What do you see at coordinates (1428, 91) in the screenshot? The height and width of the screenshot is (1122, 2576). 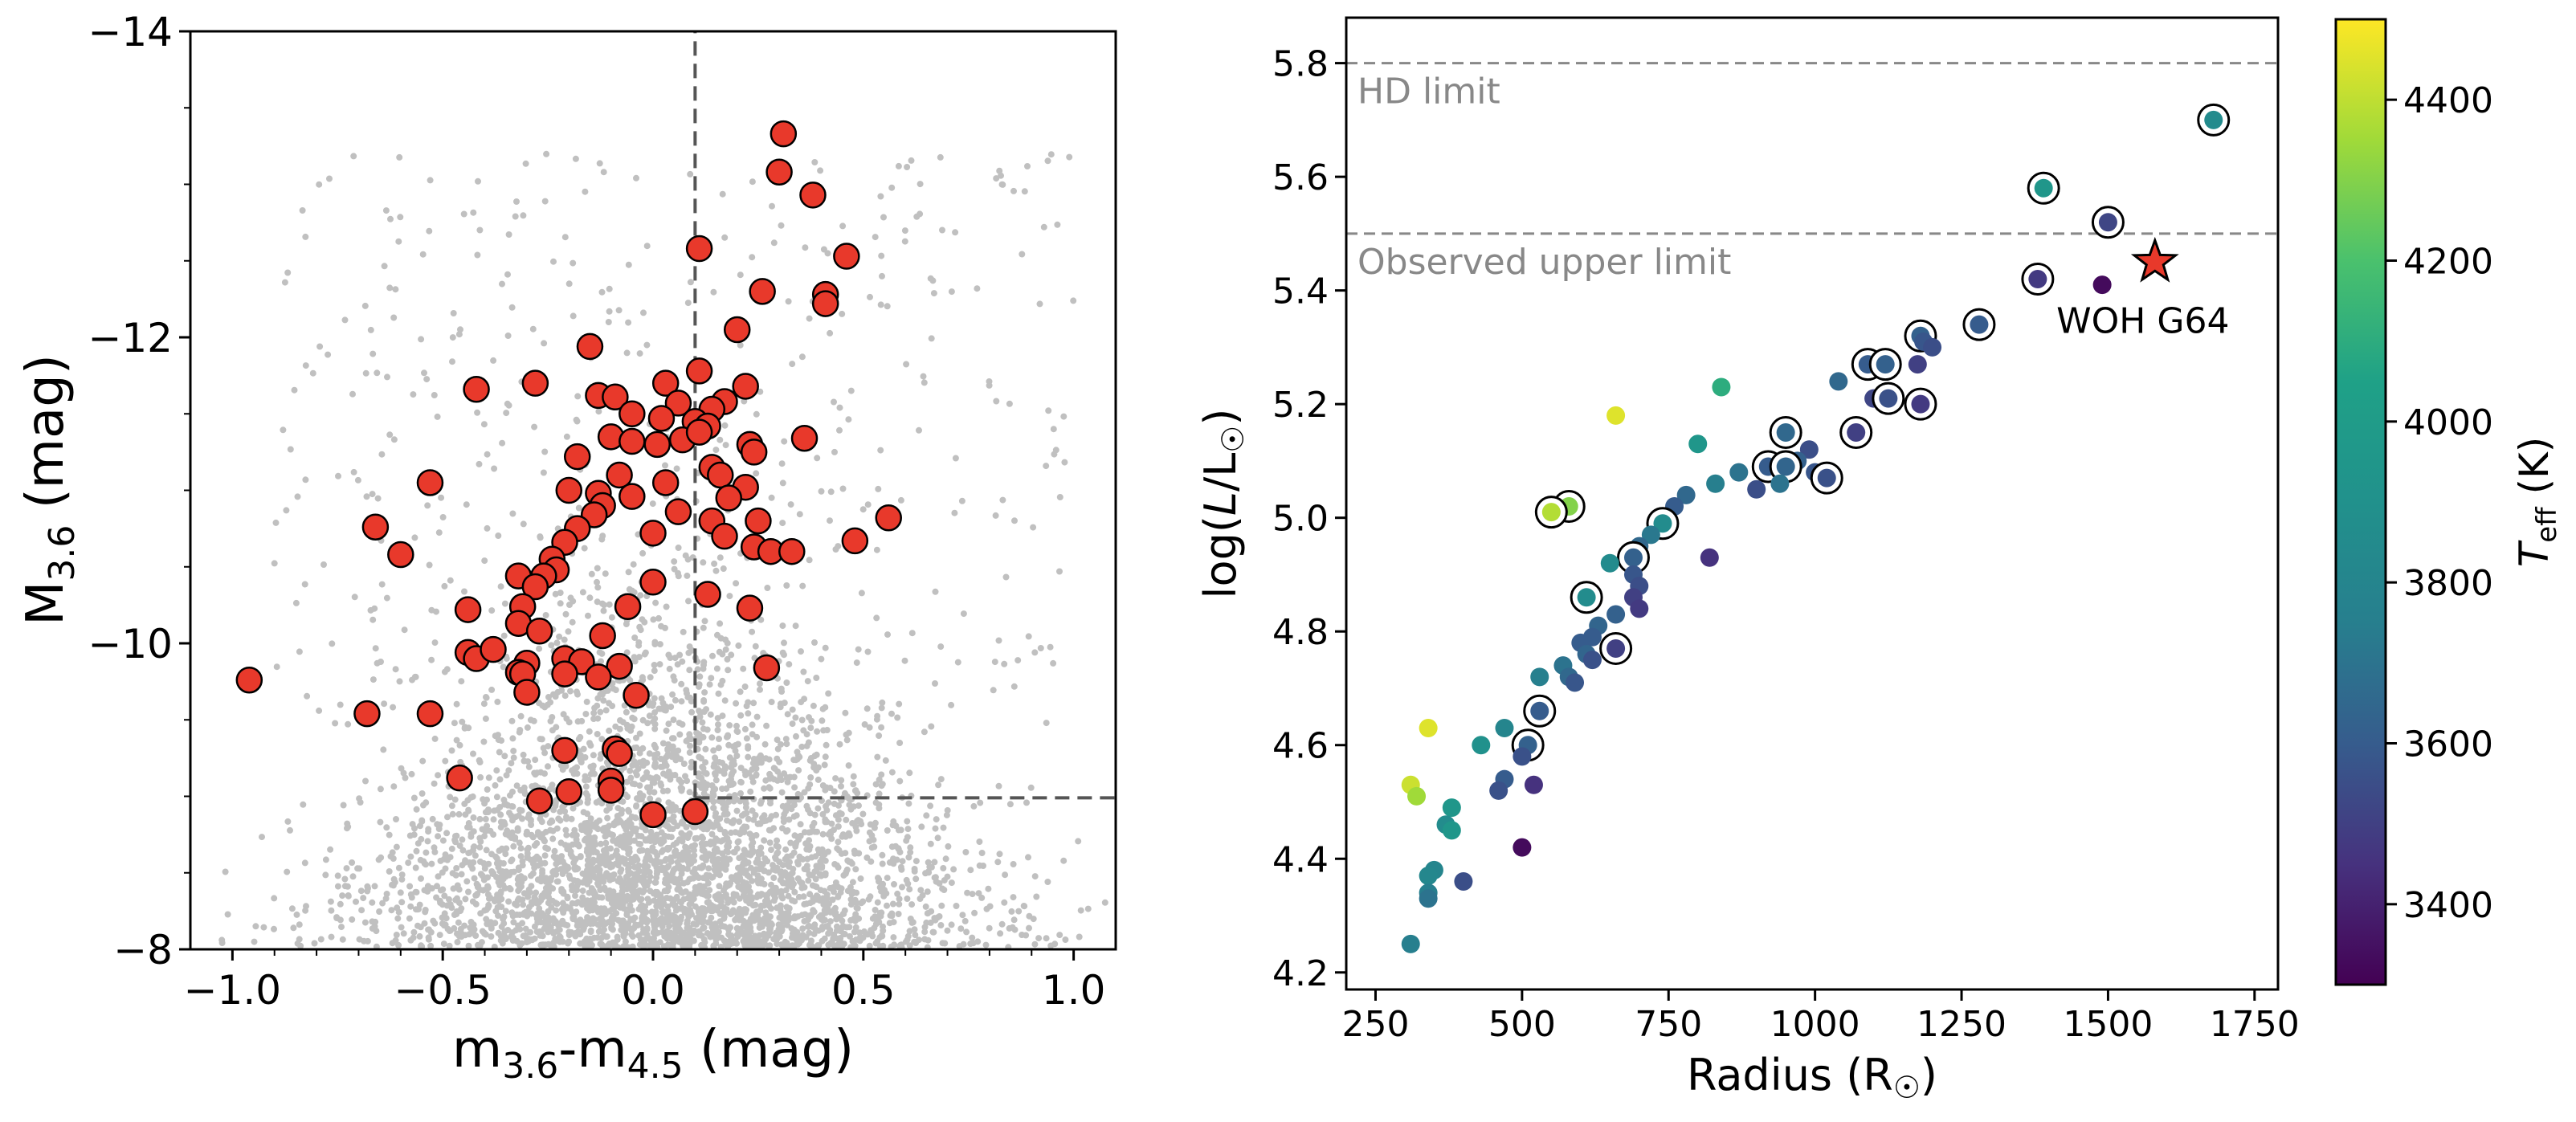 I see `limit-line-label: HD limit` at bounding box center [1428, 91].